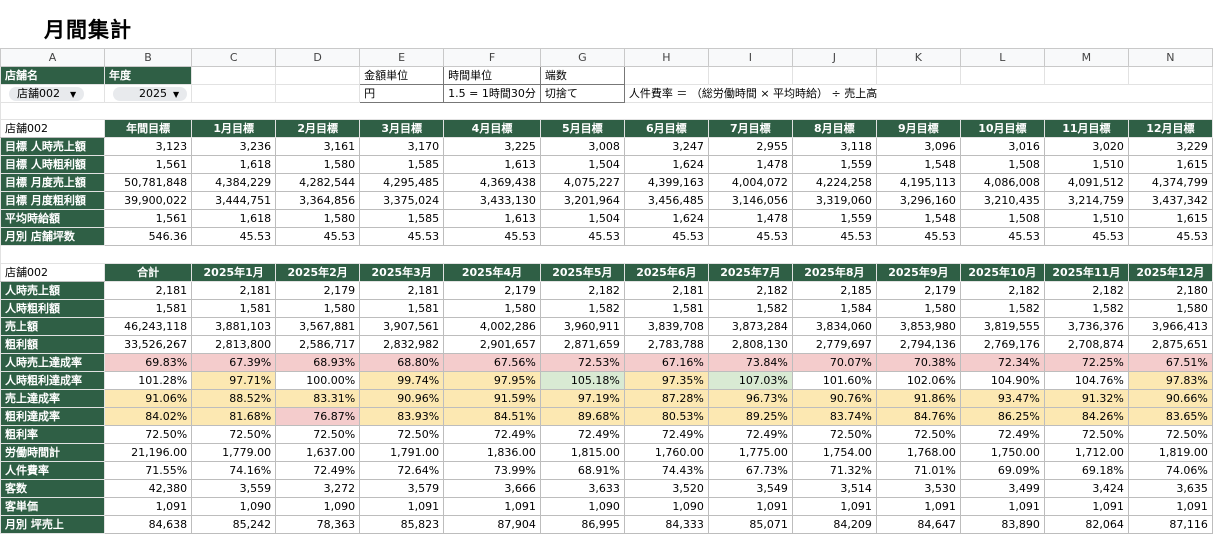 The height and width of the screenshot is (537, 1220). What do you see at coordinates (148, 344) in the screenshot?
I see `data-cell: 33,526,267` at bounding box center [148, 344].